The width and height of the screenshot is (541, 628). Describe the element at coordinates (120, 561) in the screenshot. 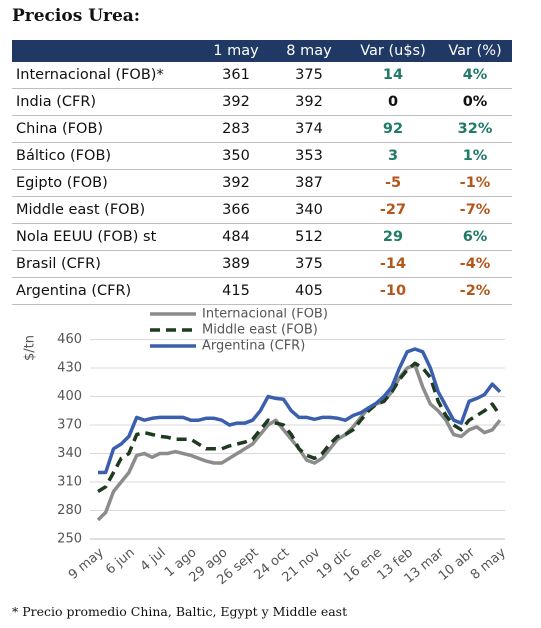

I see `x-tick-label: 6 jun` at that location.